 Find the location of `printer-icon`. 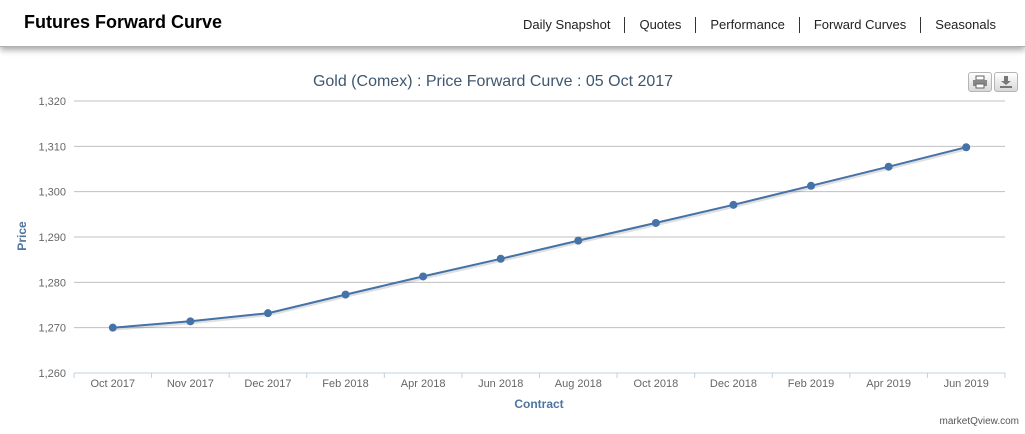

printer-icon is located at coordinates (980, 82).